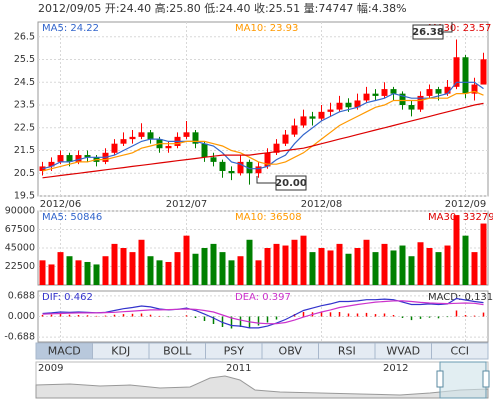  Describe the element at coordinates (460, 217) in the screenshot. I see `legend-label: MA30: 33279` at that location.